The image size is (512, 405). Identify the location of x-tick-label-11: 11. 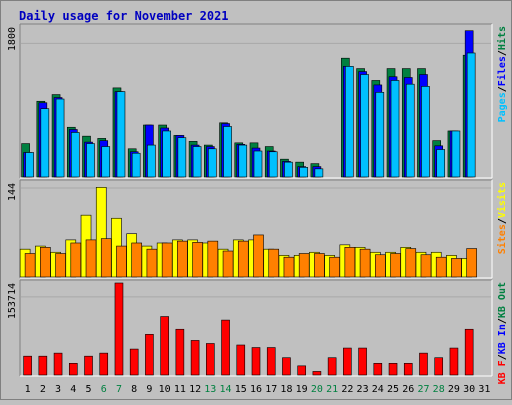
(180, 389).